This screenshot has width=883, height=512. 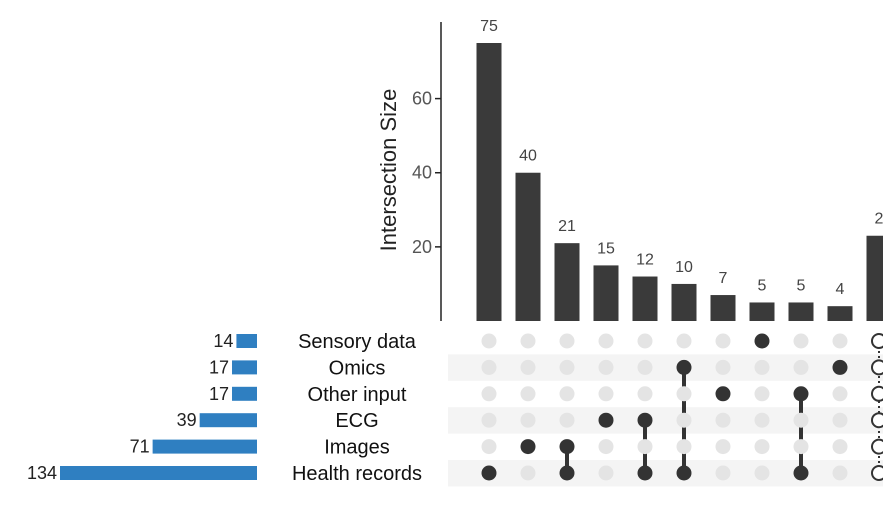 What do you see at coordinates (228, 420) in the screenshot?
I see `set-size-bar-ecg` at bounding box center [228, 420].